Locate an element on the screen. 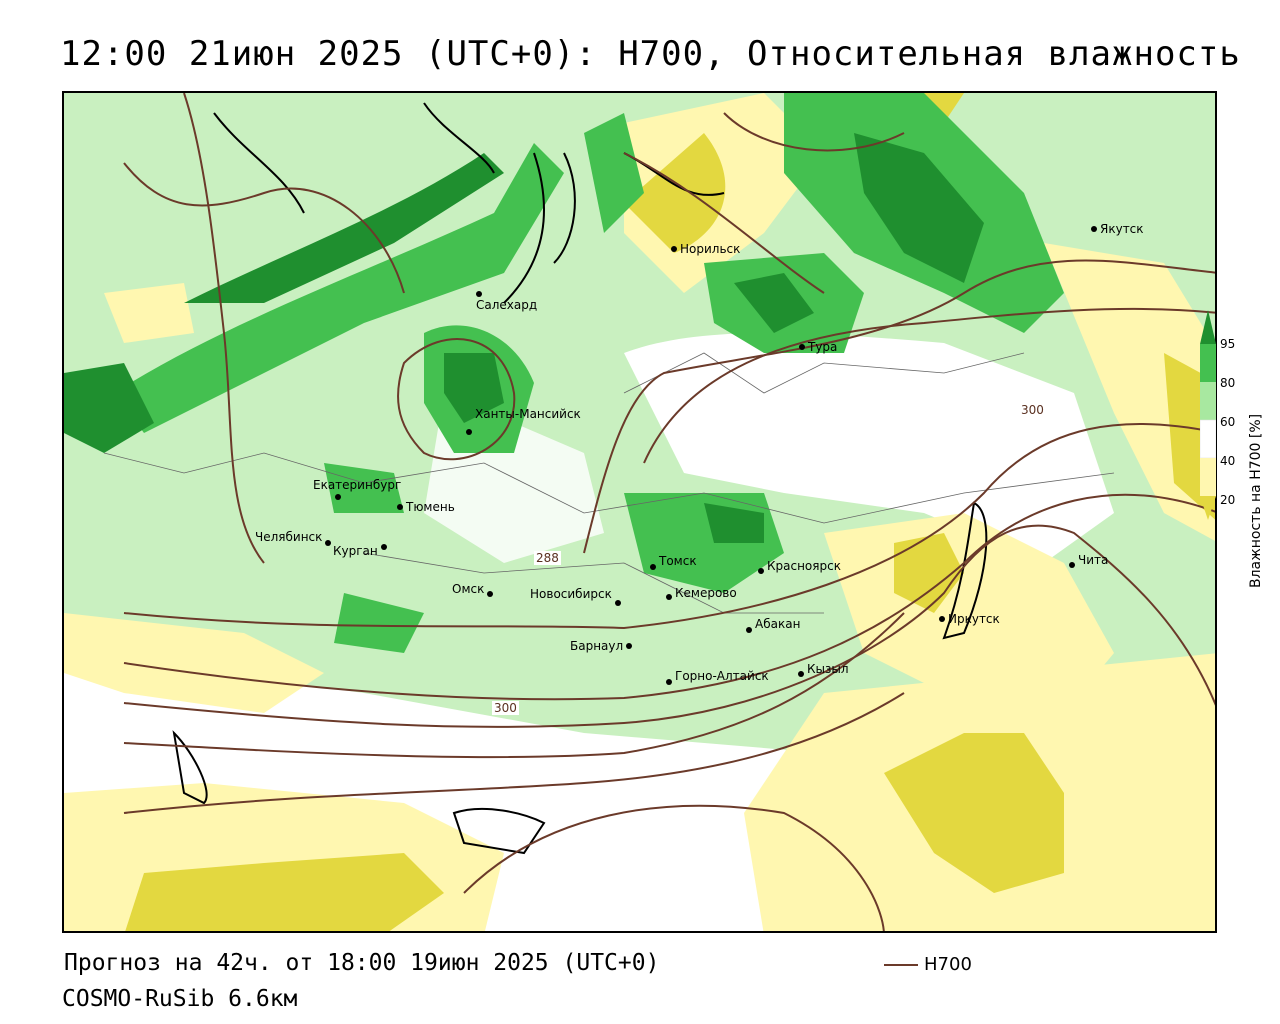 The width and height of the screenshot is (1280, 1024). city-label: Челябинск is located at coordinates (289, 537).